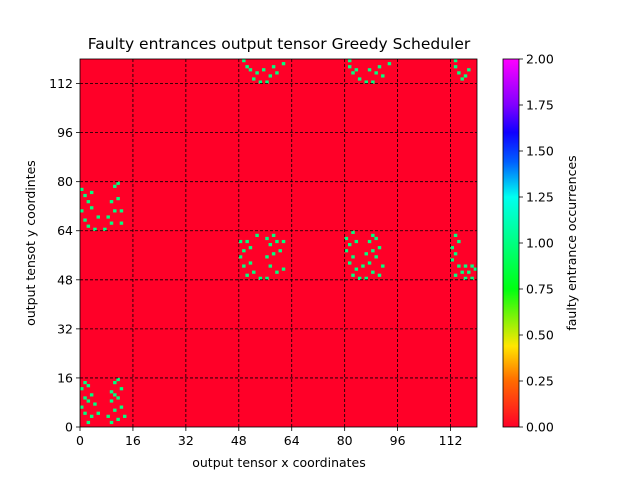 This screenshot has height=480, width=640. I want to click on x-tick-label: 48, so click(239, 440).